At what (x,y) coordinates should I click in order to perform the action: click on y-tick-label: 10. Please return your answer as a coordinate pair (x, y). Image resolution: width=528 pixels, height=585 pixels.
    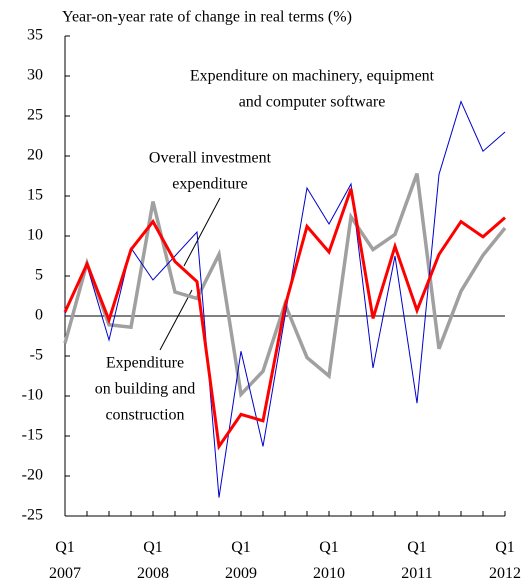
    Looking at the image, I should click on (35, 235).